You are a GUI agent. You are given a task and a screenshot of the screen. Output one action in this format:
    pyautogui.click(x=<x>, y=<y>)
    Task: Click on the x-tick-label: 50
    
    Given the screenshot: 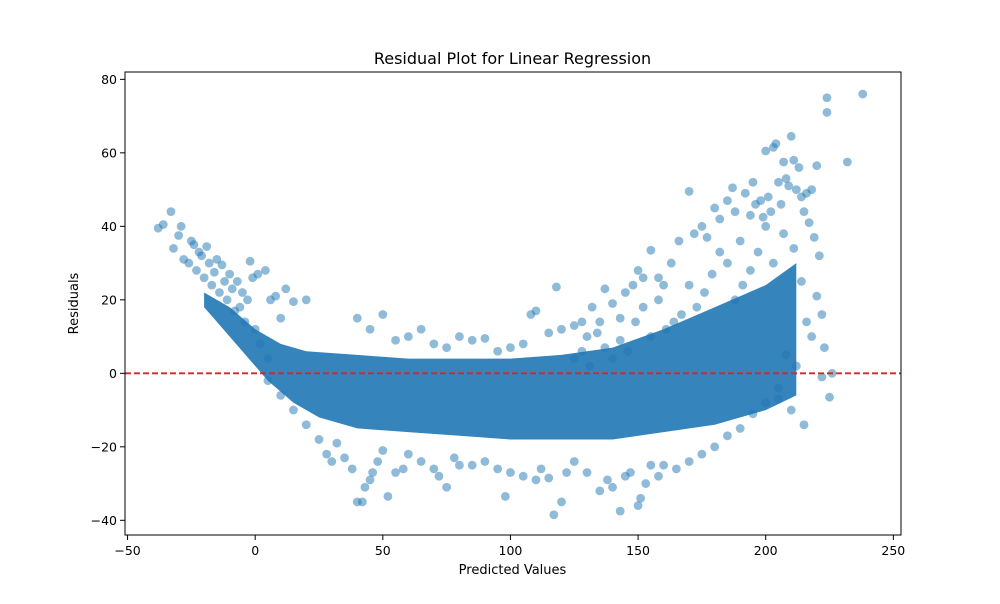 What is the action you would take?
    pyautogui.click(x=383, y=550)
    